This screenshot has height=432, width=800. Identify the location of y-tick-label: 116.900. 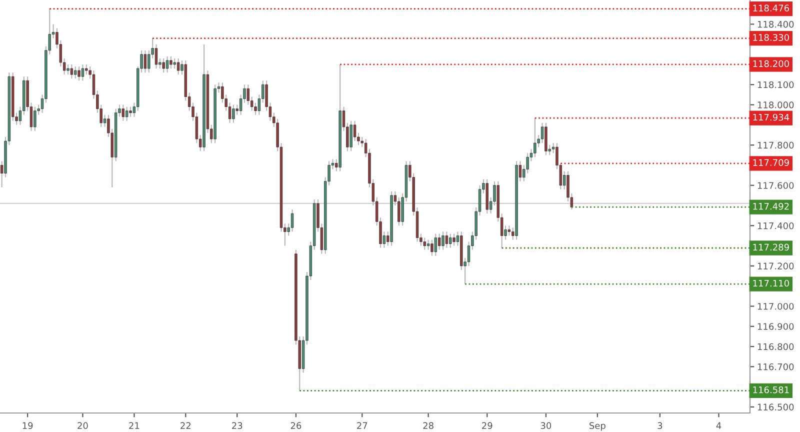
(776, 326).